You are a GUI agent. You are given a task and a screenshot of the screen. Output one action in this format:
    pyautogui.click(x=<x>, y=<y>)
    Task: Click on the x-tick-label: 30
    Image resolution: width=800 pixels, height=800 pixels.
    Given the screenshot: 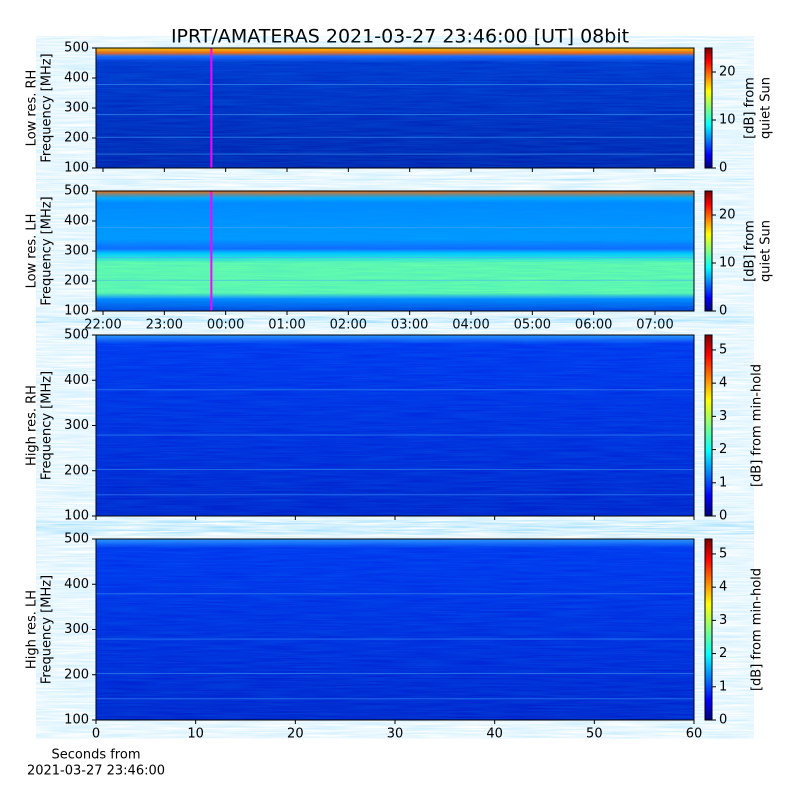 What is the action you would take?
    pyautogui.click(x=395, y=734)
    